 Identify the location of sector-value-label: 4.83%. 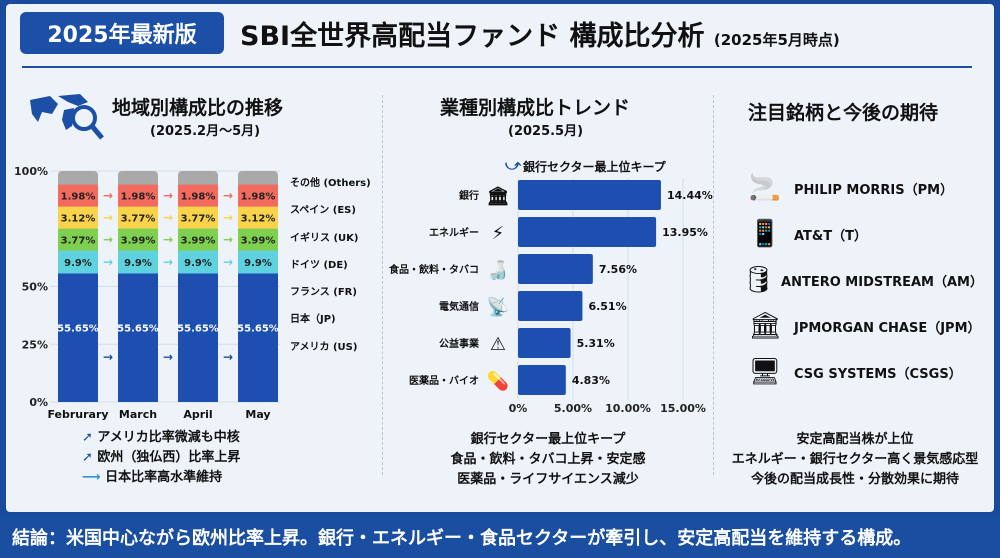
(591, 380).